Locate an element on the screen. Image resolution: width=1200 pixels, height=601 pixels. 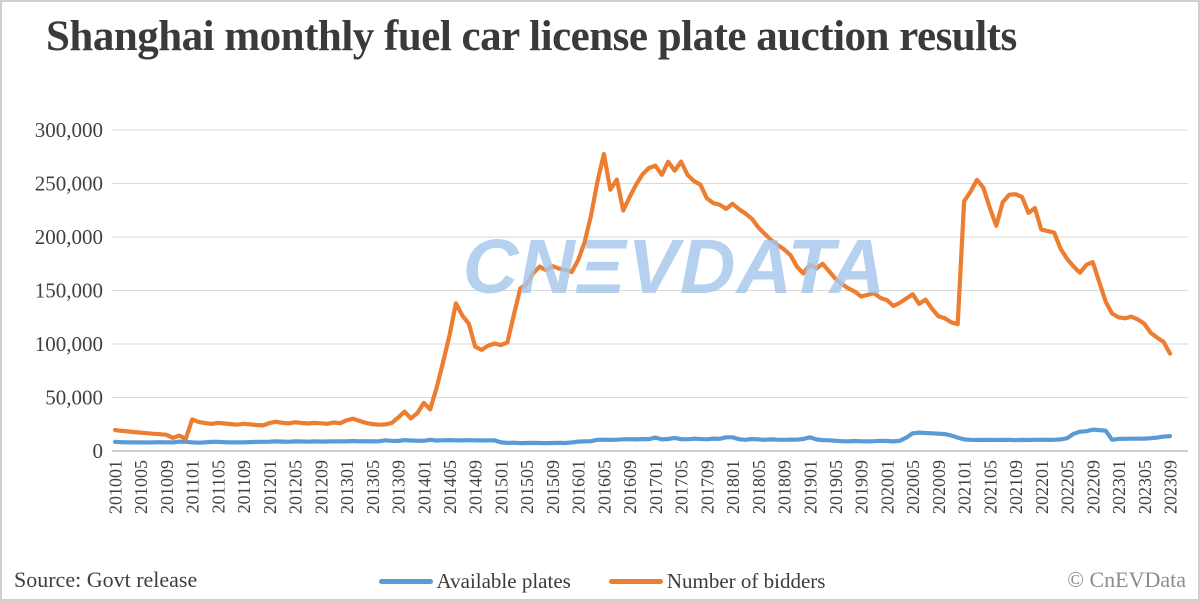
x-tick-label: 202001 is located at coordinates (888, 487).